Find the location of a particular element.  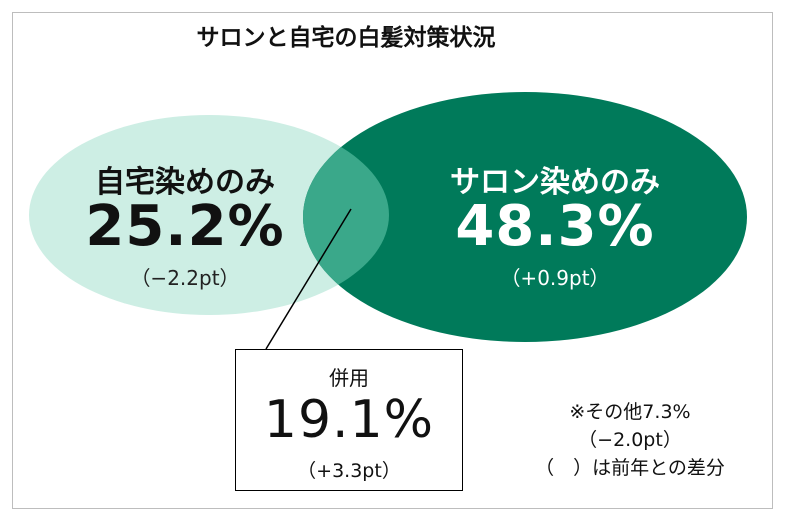

combined-label: 併用 is located at coordinates (349, 378).